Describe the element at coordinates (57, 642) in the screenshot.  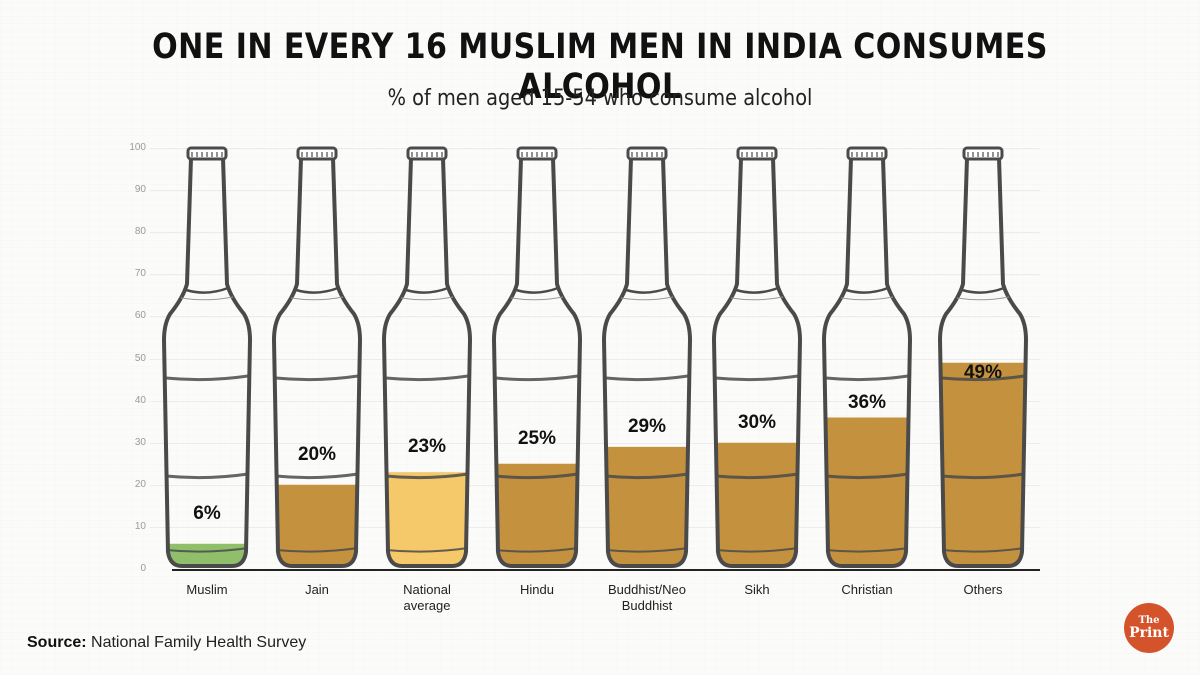
I see `source-label: Source:` at that location.